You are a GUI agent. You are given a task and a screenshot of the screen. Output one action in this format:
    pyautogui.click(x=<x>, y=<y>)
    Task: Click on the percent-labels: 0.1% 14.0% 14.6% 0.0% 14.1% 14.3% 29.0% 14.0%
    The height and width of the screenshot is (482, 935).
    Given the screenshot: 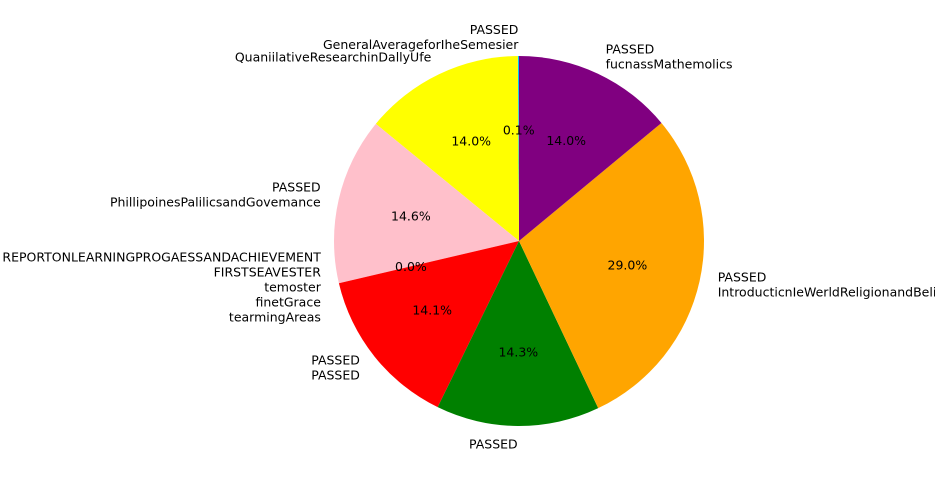 What is the action you would take?
    pyautogui.click(x=519, y=241)
    